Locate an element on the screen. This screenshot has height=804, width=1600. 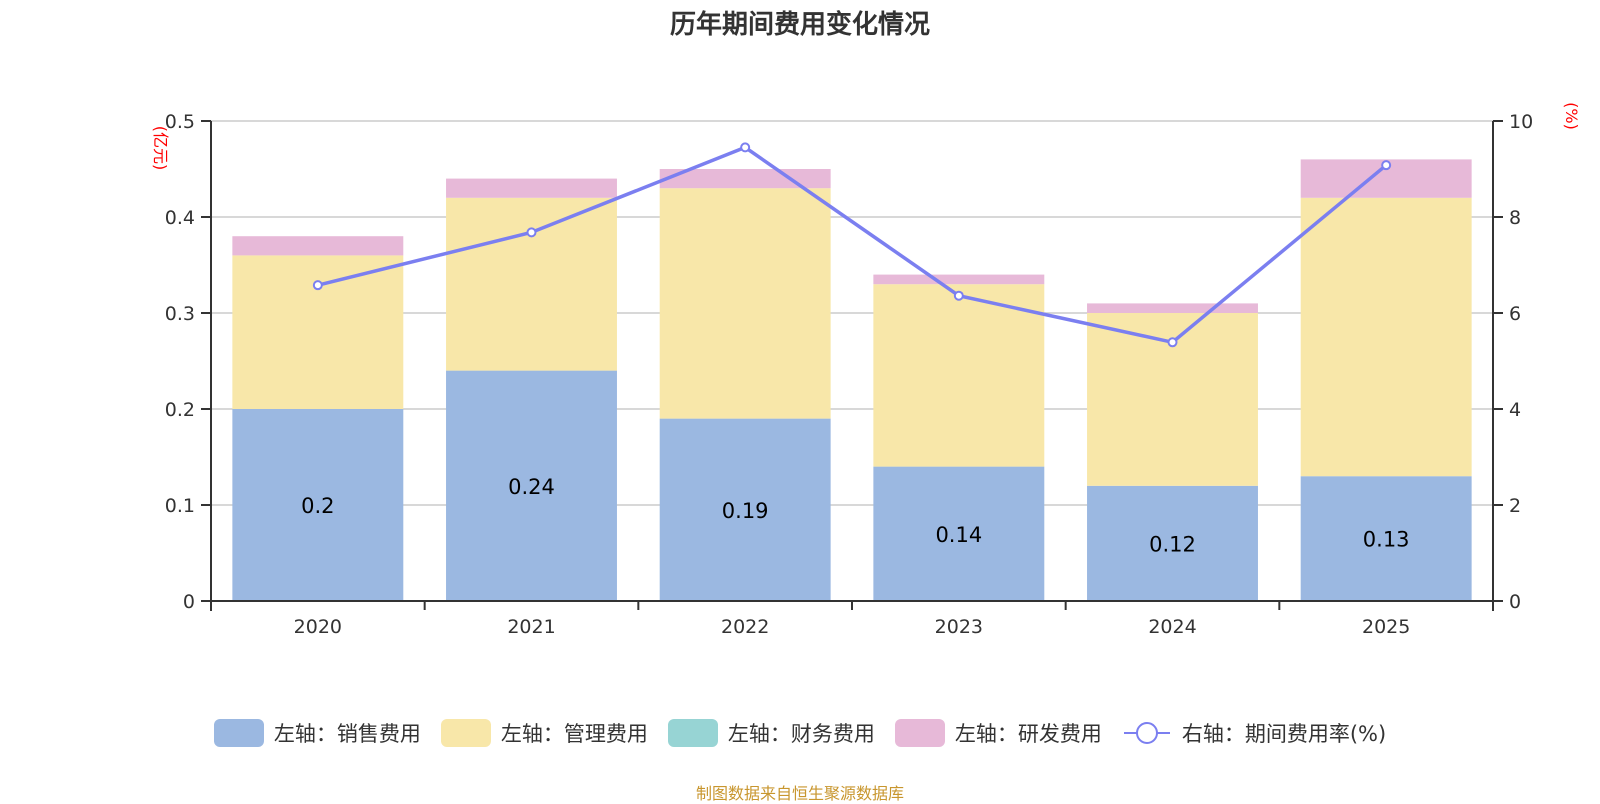
bar-value-label: 0.13 is located at coordinates (1386, 540).